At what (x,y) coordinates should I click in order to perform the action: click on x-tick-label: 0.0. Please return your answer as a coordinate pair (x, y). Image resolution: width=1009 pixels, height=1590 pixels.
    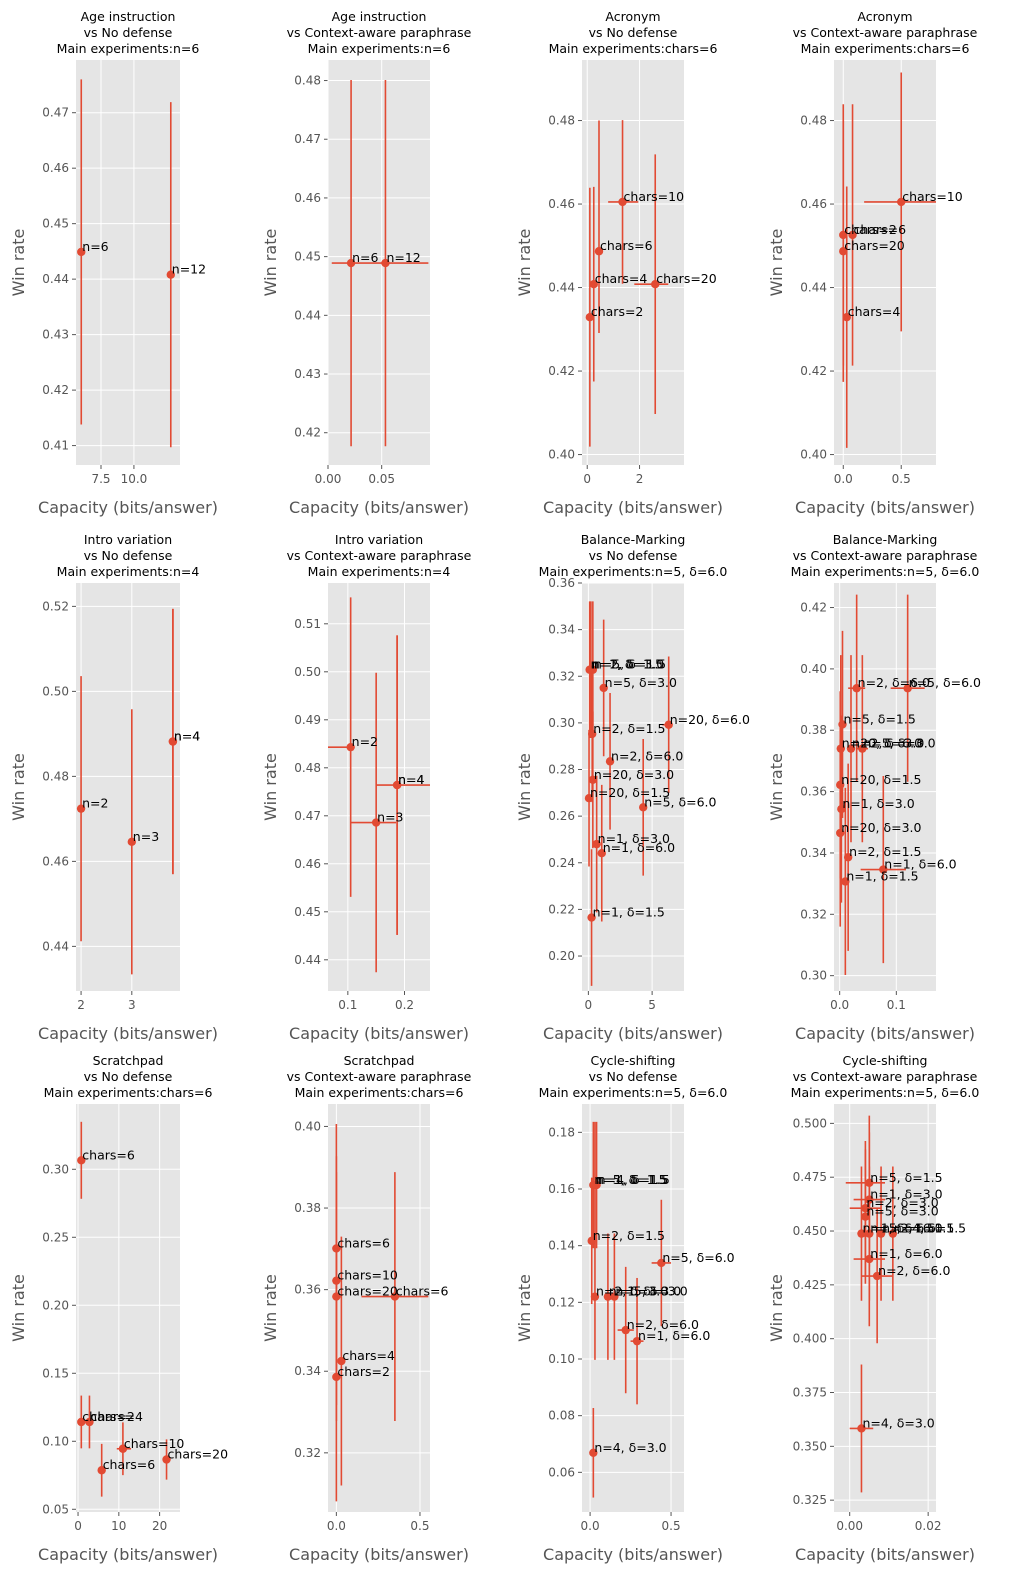
    Looking at the image, I should click on (590, 1526).